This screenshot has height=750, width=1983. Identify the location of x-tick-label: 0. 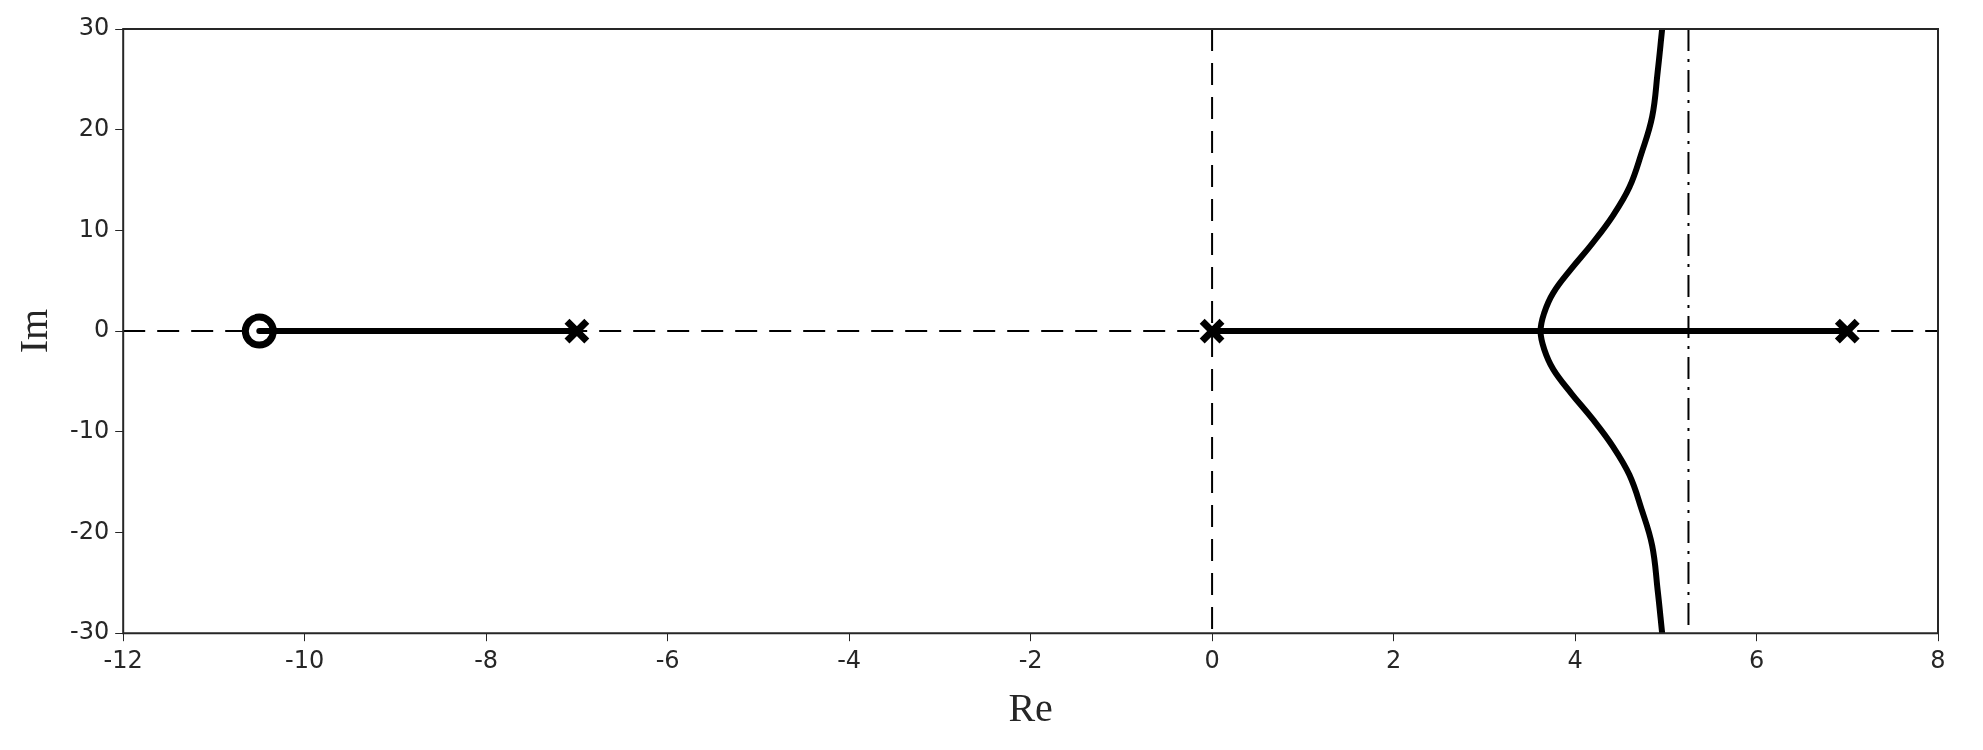
(1212, 659).